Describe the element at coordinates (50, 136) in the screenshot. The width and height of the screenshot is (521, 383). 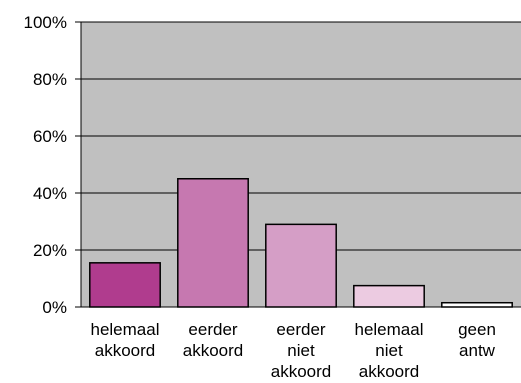
I see `y-tick-label: 60%` at that location.